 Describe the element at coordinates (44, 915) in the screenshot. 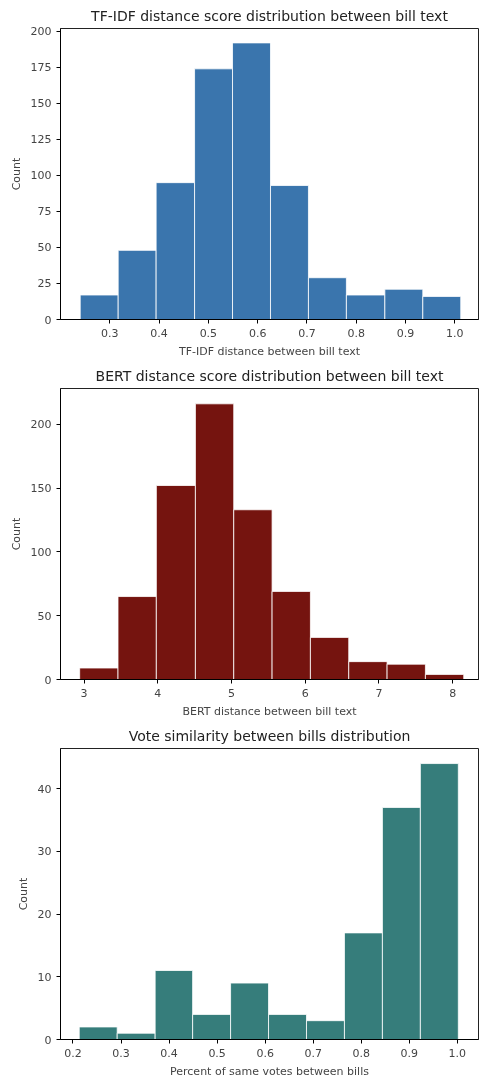

I see `y-tick-label: 20` at that location.